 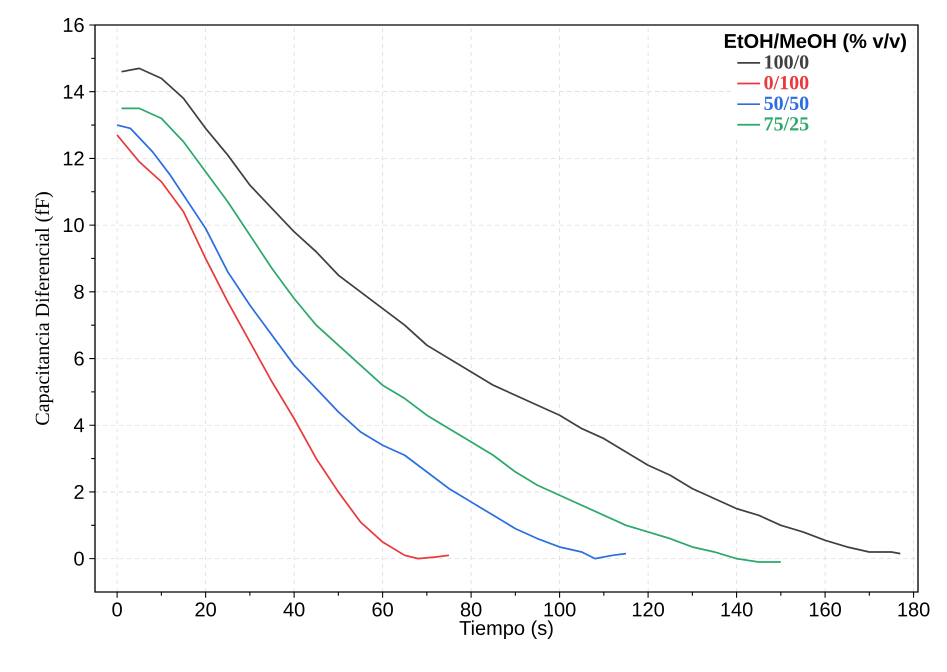 What do you see at coordinates (786, 62) in the screenshot?
I see `legend-label: 100/0` at bounding box center [786, 62].